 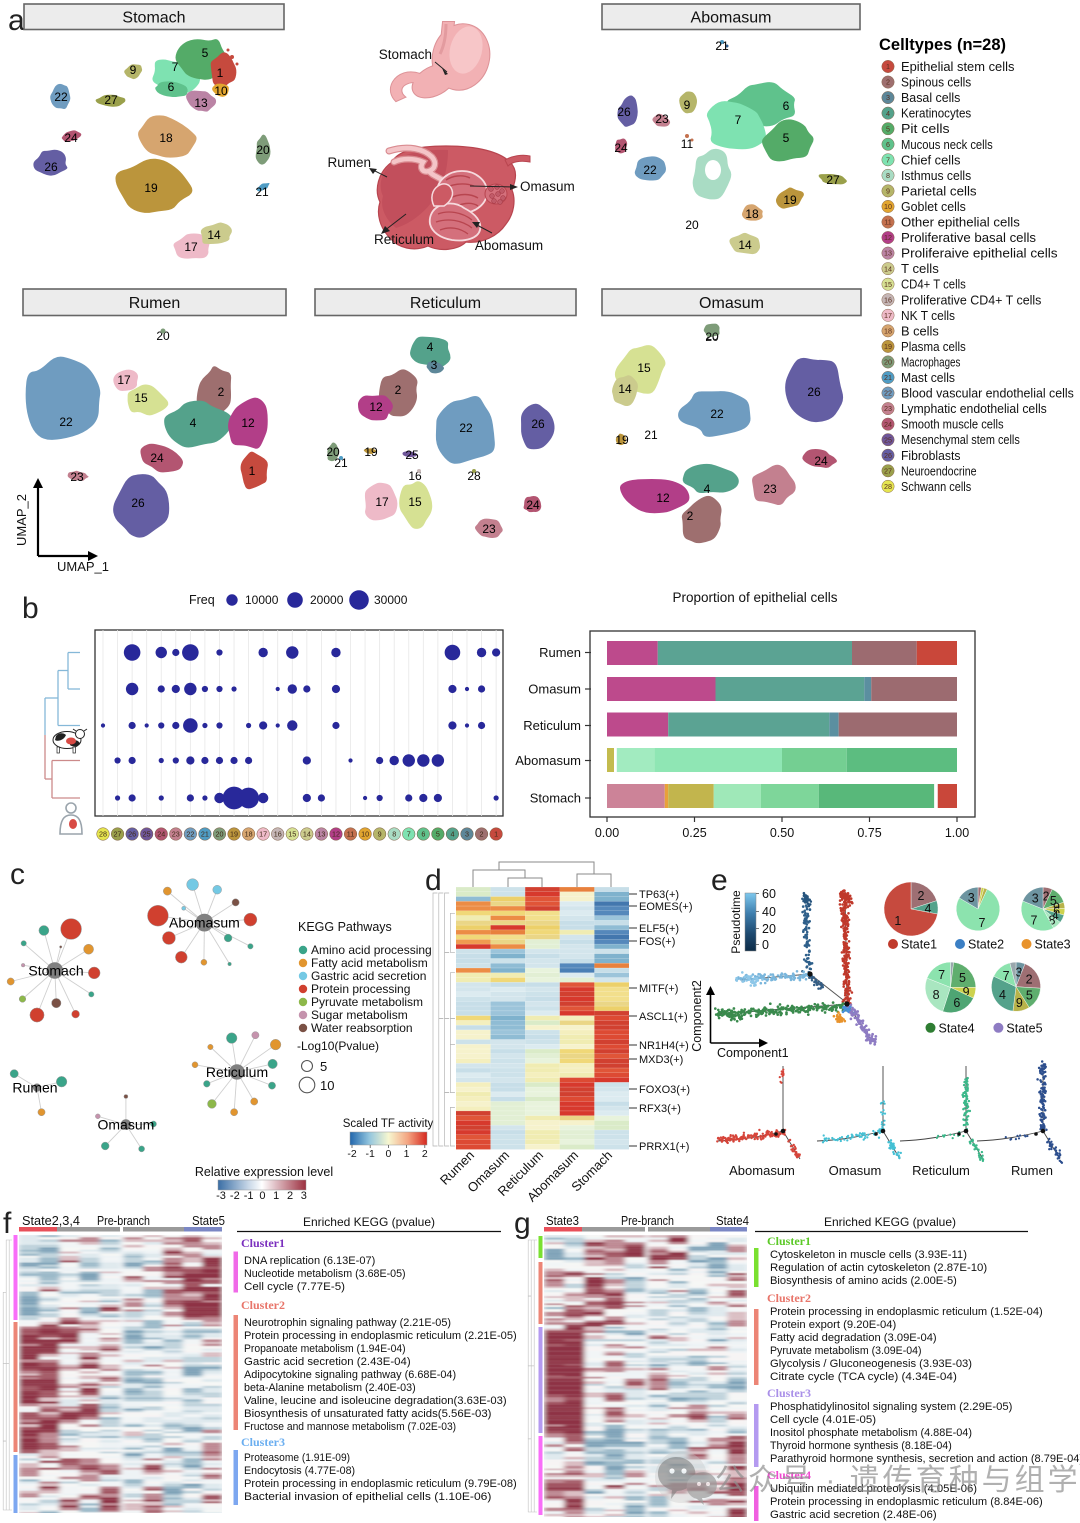 I want to click on svg-text: Isthmus cells, so click(x=936, y=175).